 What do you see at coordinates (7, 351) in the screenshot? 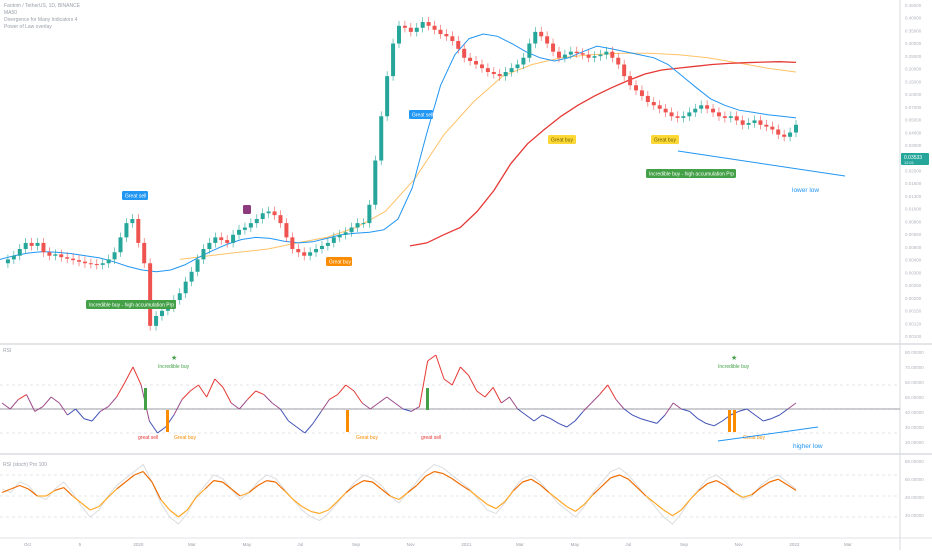
I see `rsi-panel-title: RSI` at bounding box center [7, 351].